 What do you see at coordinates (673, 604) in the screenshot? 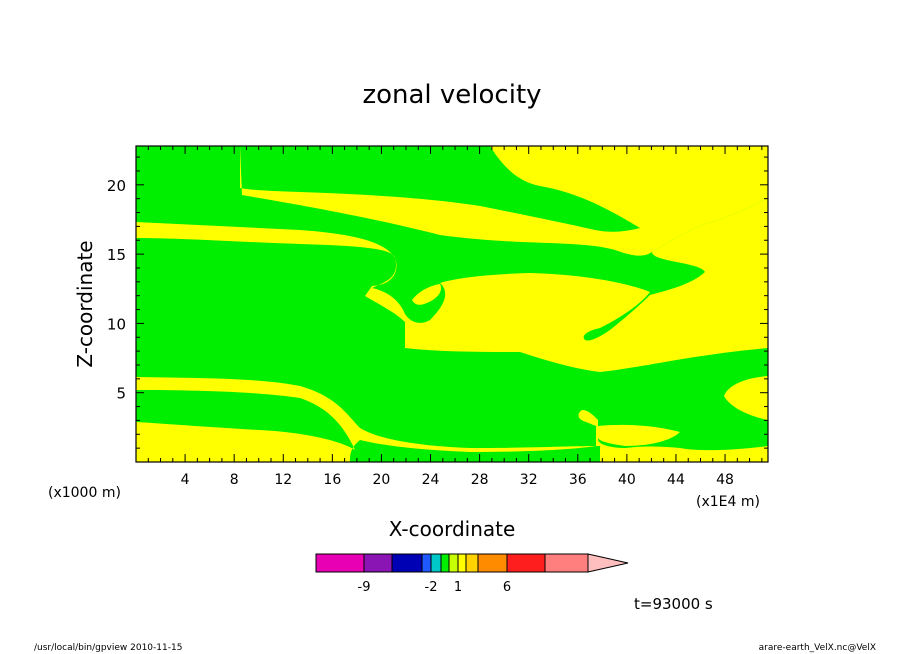
I see `time-label: t=93000 s` at bounding box center [673, 604].